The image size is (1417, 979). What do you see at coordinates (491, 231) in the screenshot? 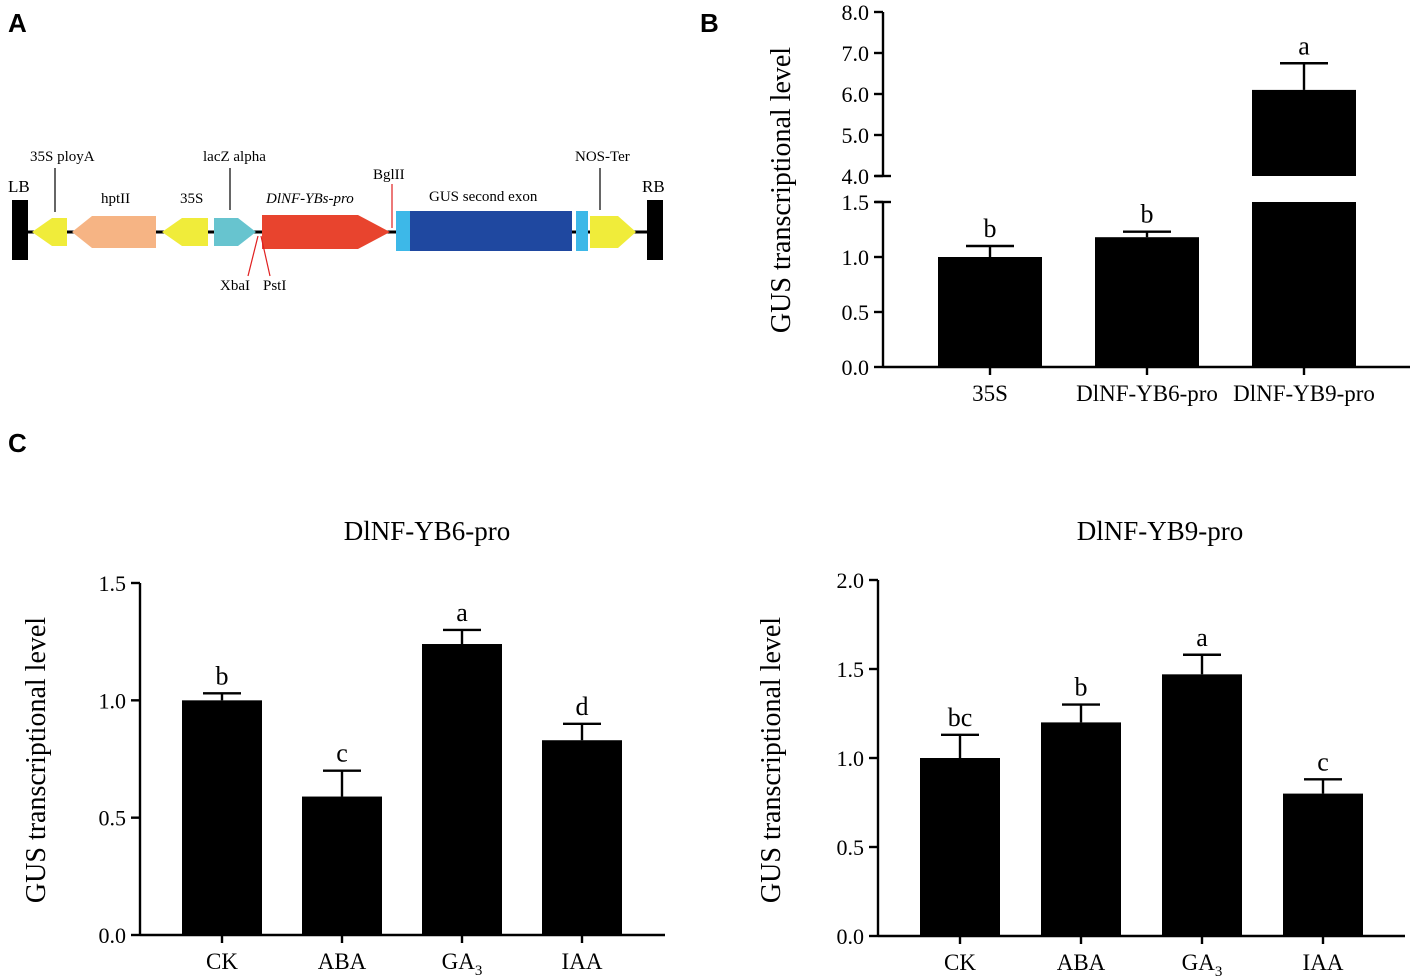
I see `gus-exon-block` at bounding box center [491, 231].